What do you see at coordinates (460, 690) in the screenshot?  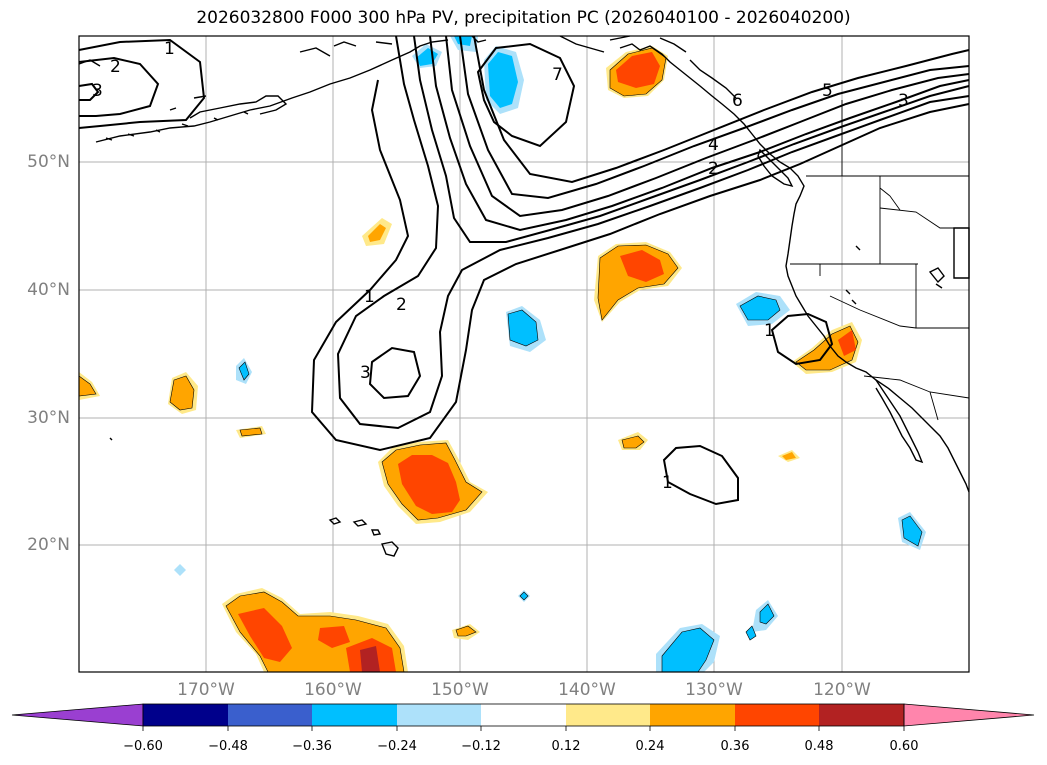 I see `lon-label-150w: 150°W` at bounding box center [460, 690].